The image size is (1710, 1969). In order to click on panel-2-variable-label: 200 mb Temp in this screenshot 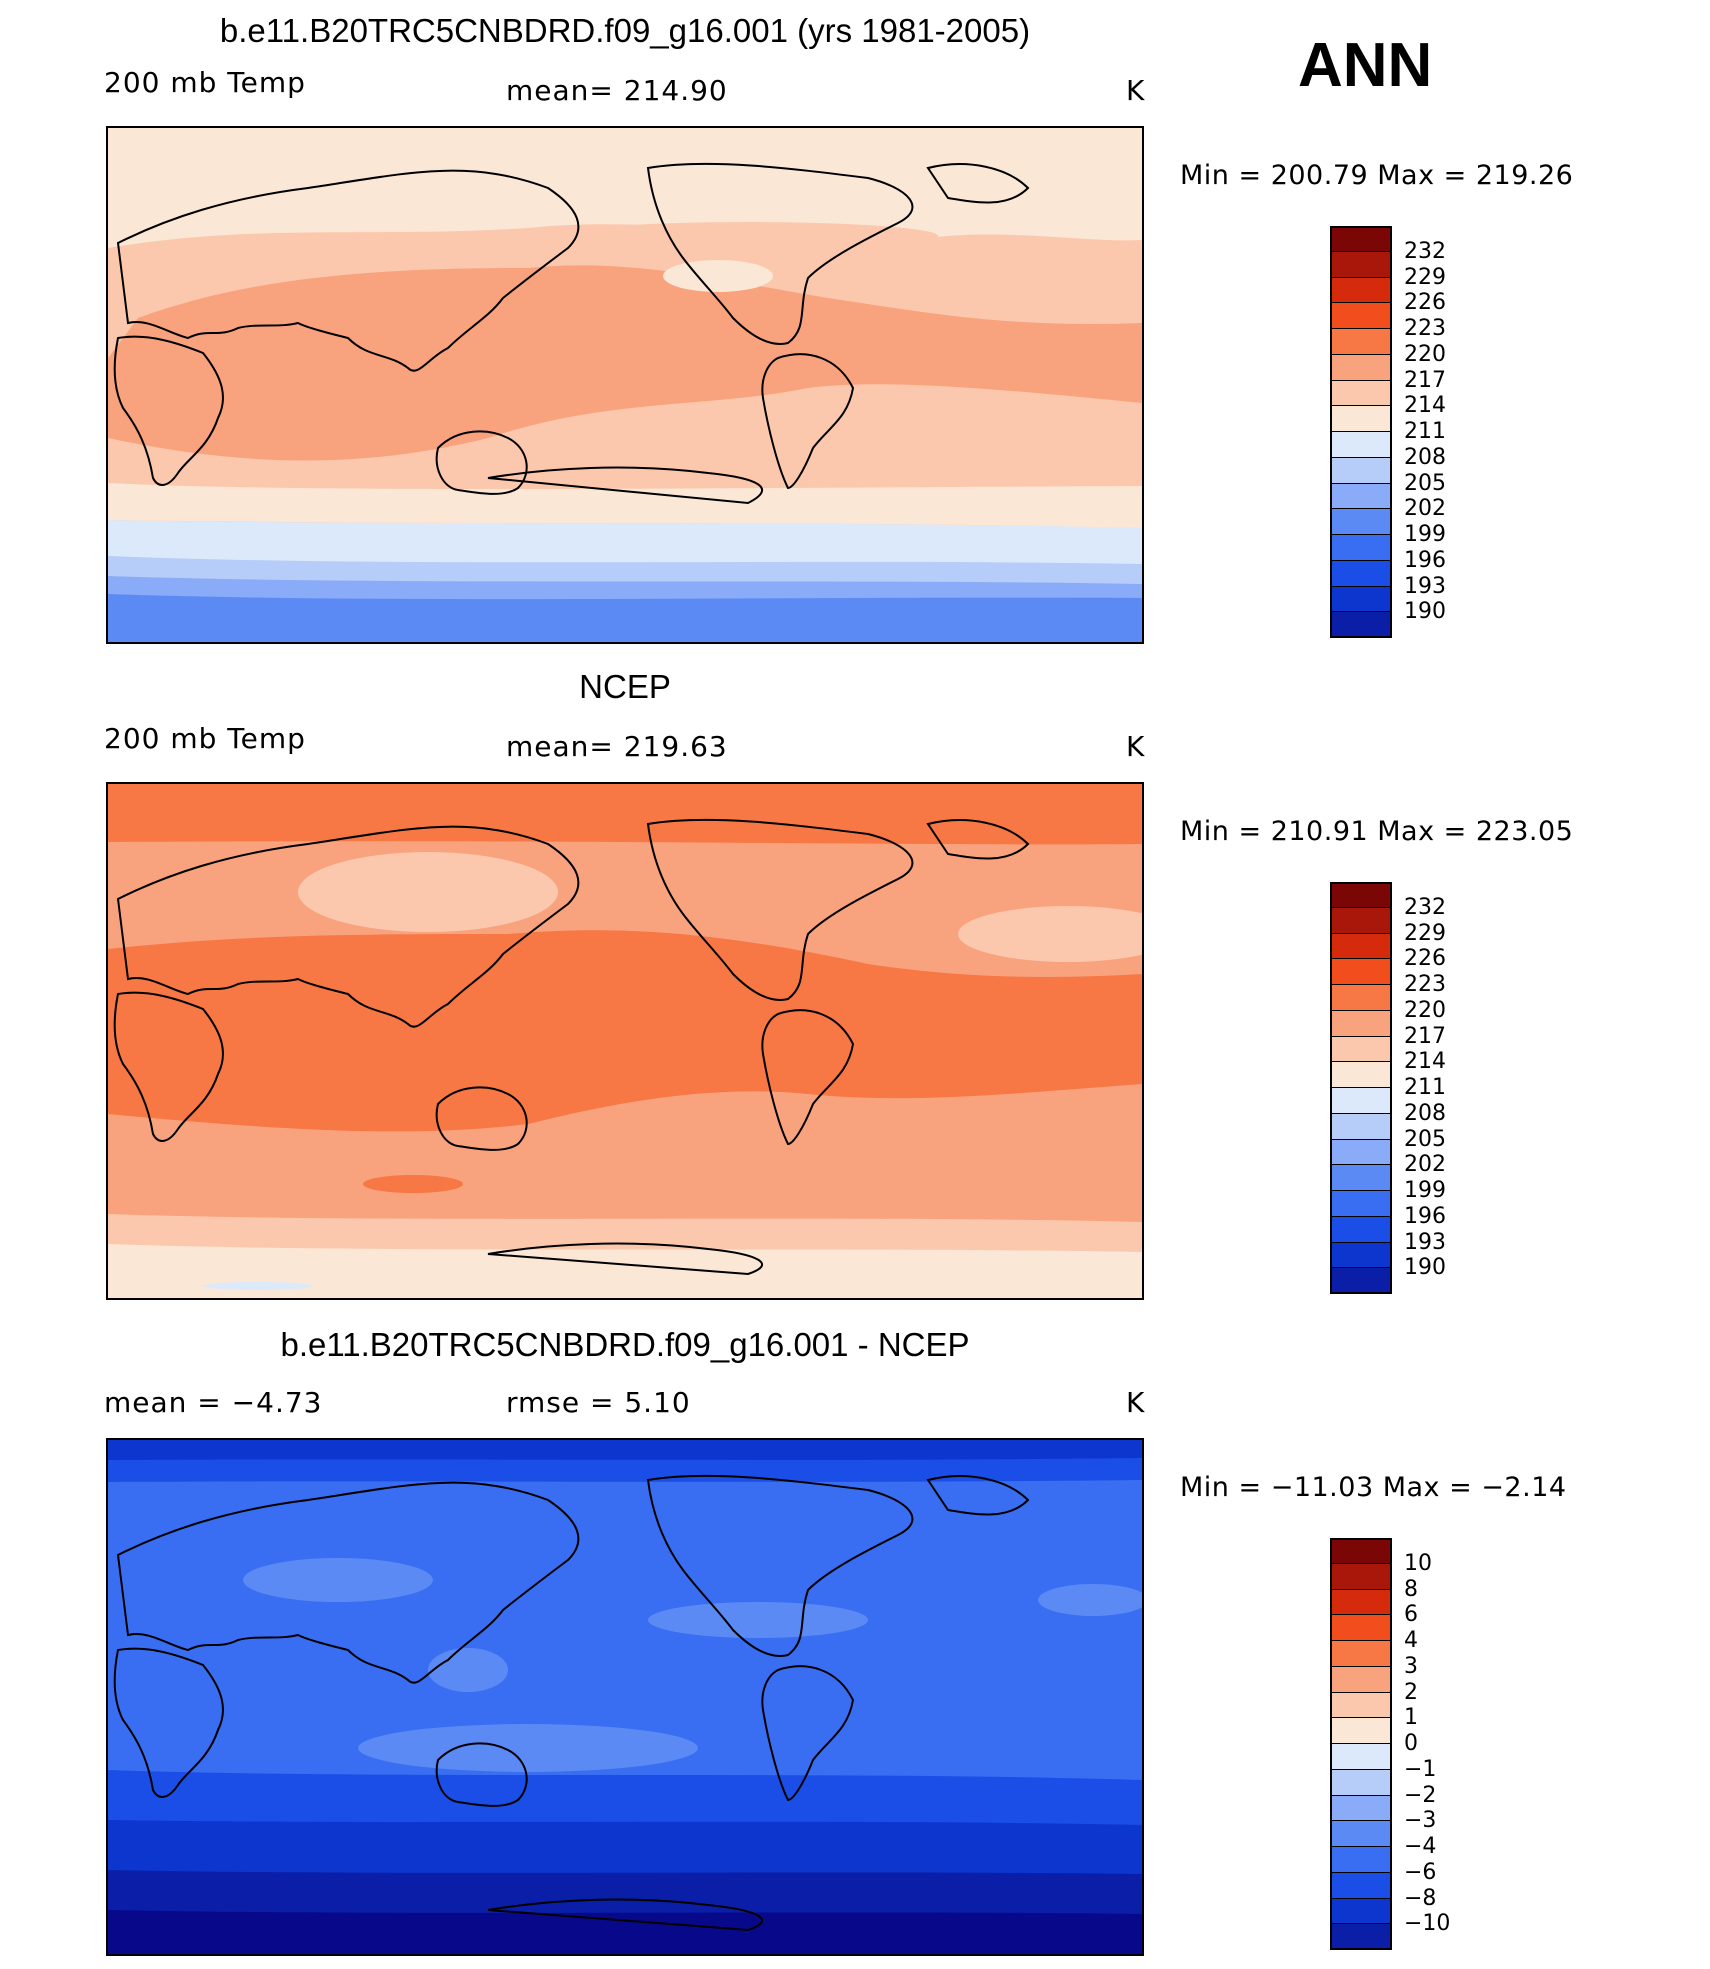, I will do `click(205, 738)`.